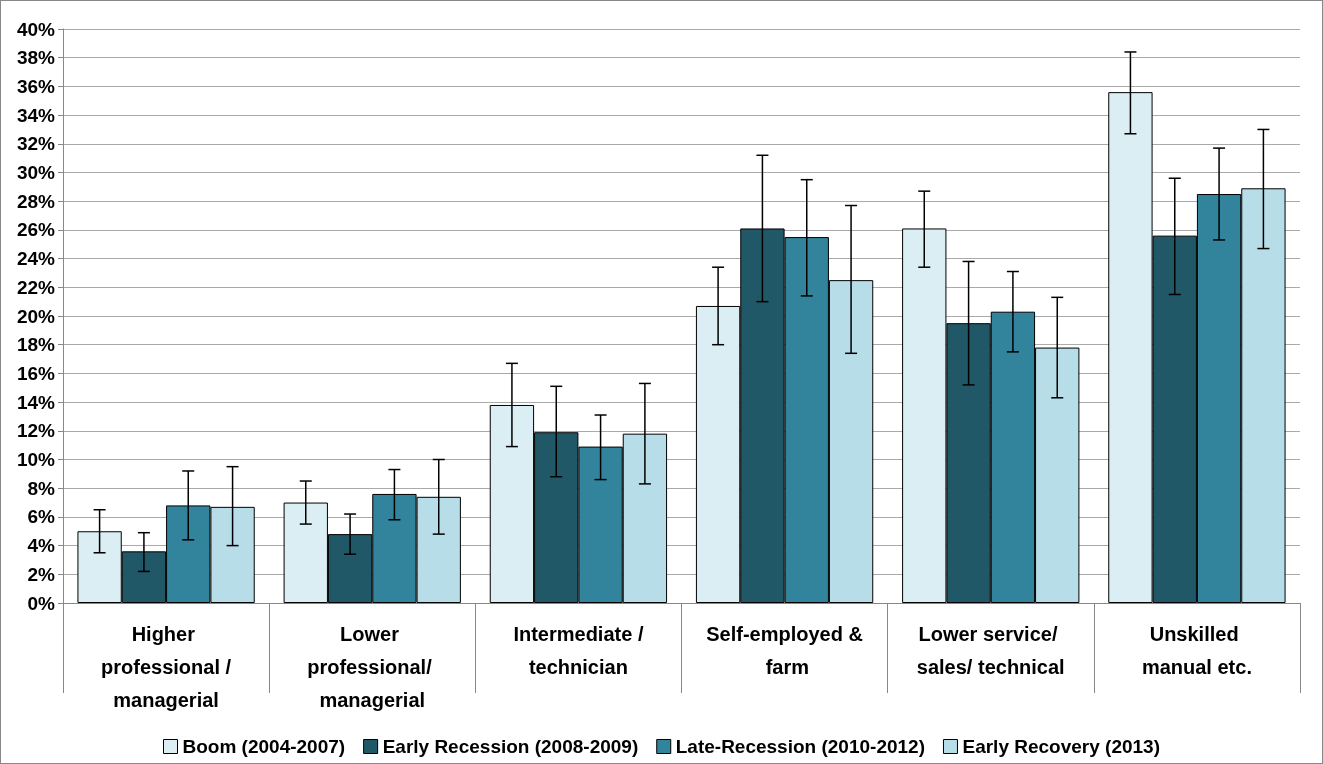 The width and height of the screenshot is (1323, 764). Describe the element at coordinates (578, 650) in the screenshot. I see `x-tick-label: Intermediate /technician` at that location.